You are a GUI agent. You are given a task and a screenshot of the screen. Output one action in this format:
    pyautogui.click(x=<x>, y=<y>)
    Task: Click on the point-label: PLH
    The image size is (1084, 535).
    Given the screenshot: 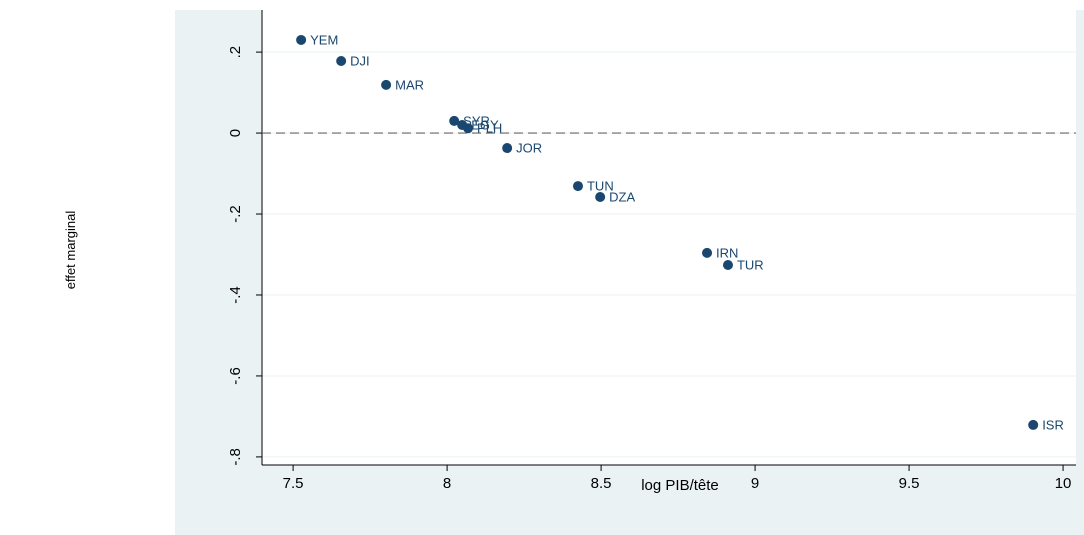 What is the action you would take?
    pyautogui.click(x=489, y=128)
    